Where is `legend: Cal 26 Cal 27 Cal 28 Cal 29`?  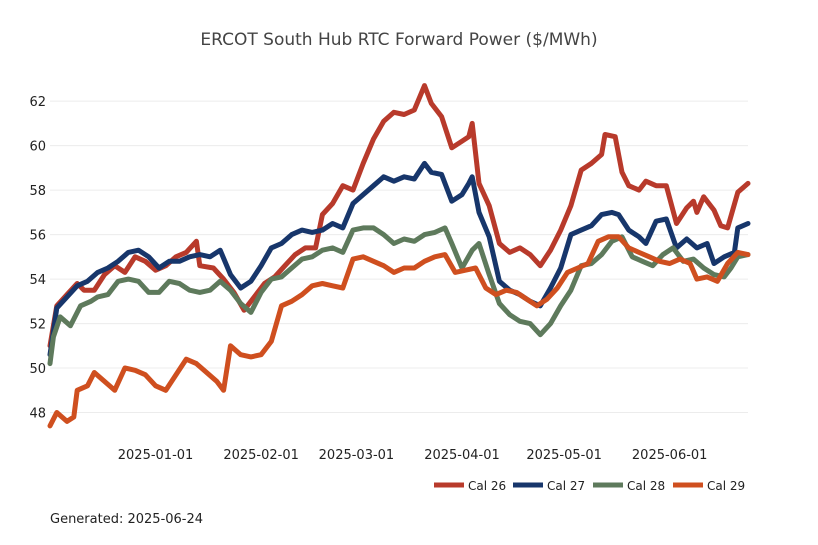
legend: Cal 26 Cal 27 Cal 28 Cal 29 is located at coordinates (589, 486).